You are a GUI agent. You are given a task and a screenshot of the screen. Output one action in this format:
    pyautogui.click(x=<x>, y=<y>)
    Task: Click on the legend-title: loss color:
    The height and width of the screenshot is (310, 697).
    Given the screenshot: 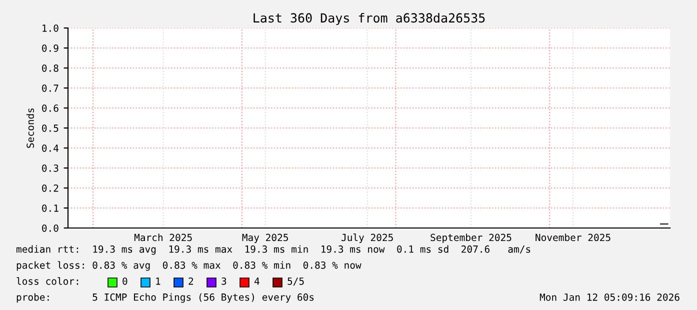 What is the action you would take?
    pyautogui.click(x=47, y=281)
    